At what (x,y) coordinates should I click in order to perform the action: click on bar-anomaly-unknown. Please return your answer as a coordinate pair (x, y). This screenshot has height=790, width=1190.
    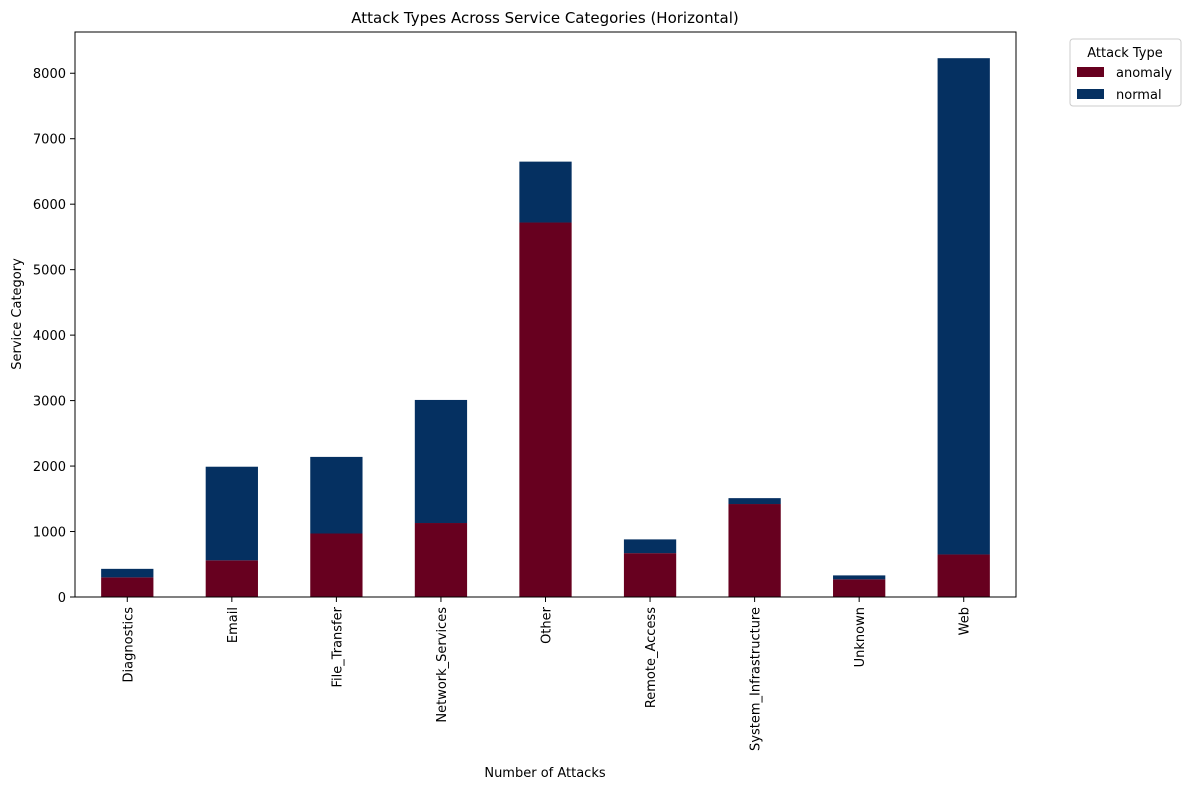
    Looking at the image, I should click on (859, 588).